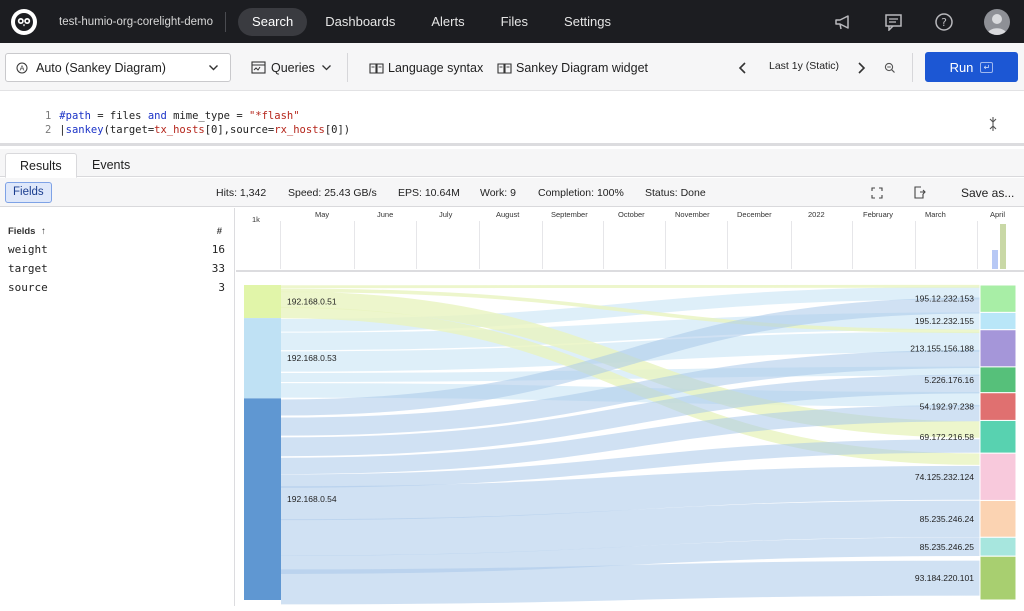 This screenshot has width=1024, height=611. Describe the element at coordinates (385, 214) in the screenshot. I see `timeline-month-label: June` at that location.